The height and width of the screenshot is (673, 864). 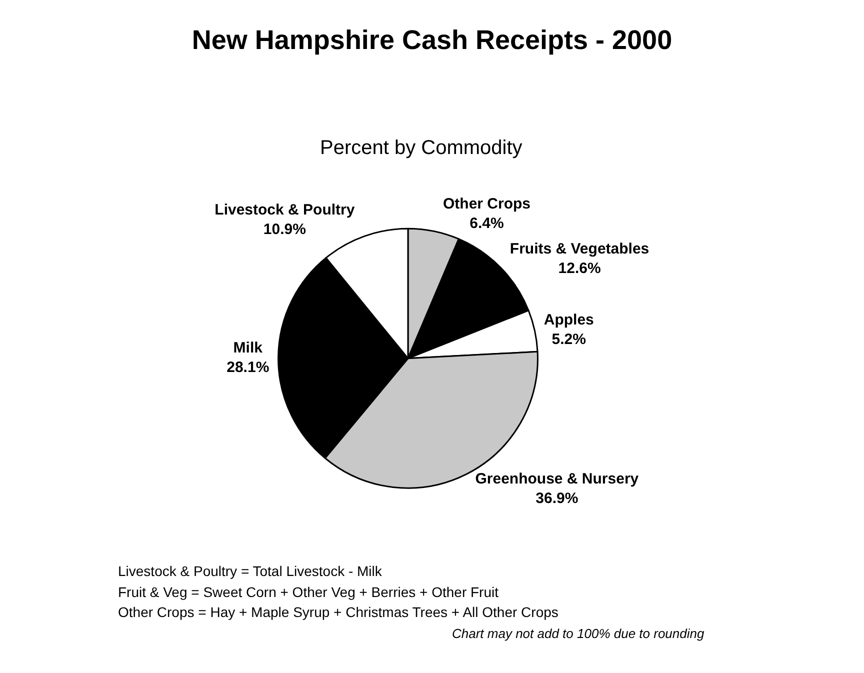 What do you see at coordinates (569, 320) in the screenshot?
I see `slice-label: Apples` at bounding box center [569, 320].